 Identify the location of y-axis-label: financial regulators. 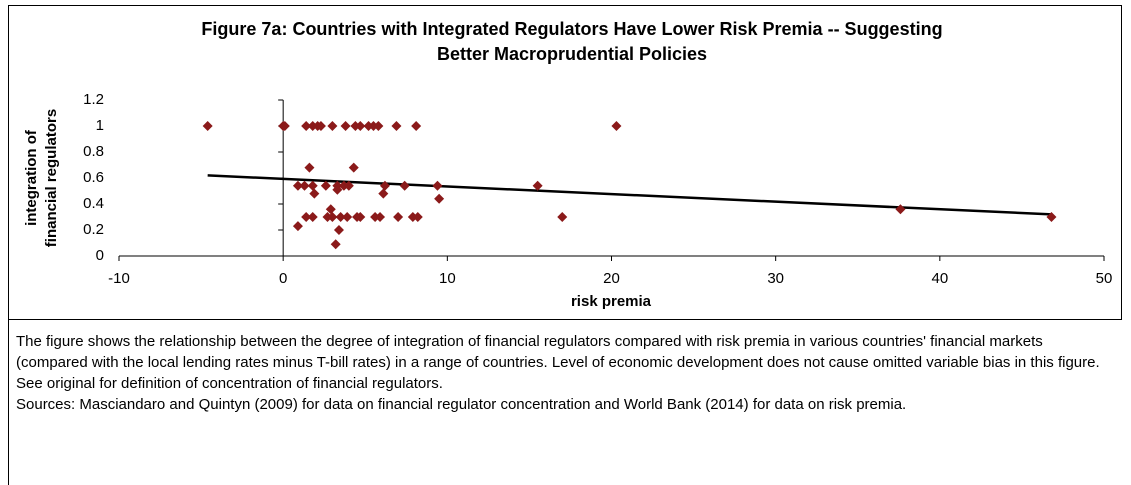
(51, 178).